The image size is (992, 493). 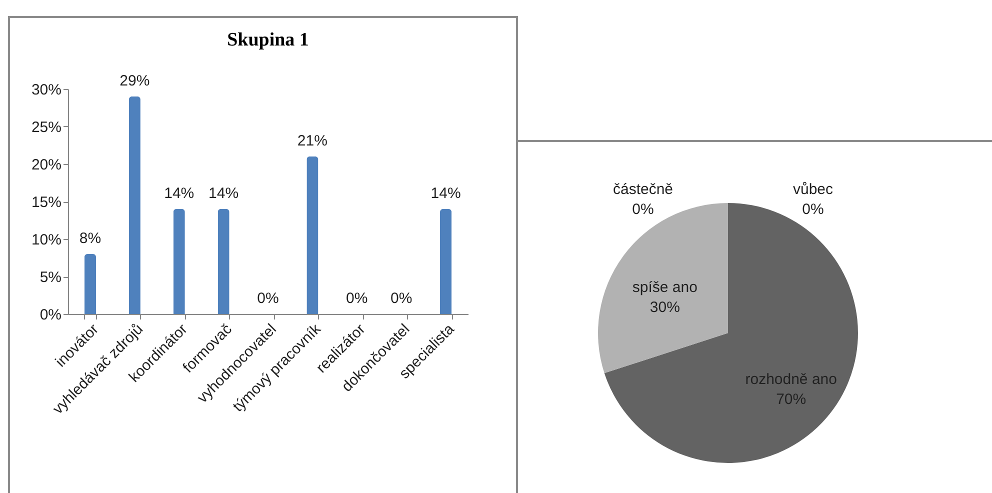 I want to click on data-label: 70%, so click(x=791, y=399).